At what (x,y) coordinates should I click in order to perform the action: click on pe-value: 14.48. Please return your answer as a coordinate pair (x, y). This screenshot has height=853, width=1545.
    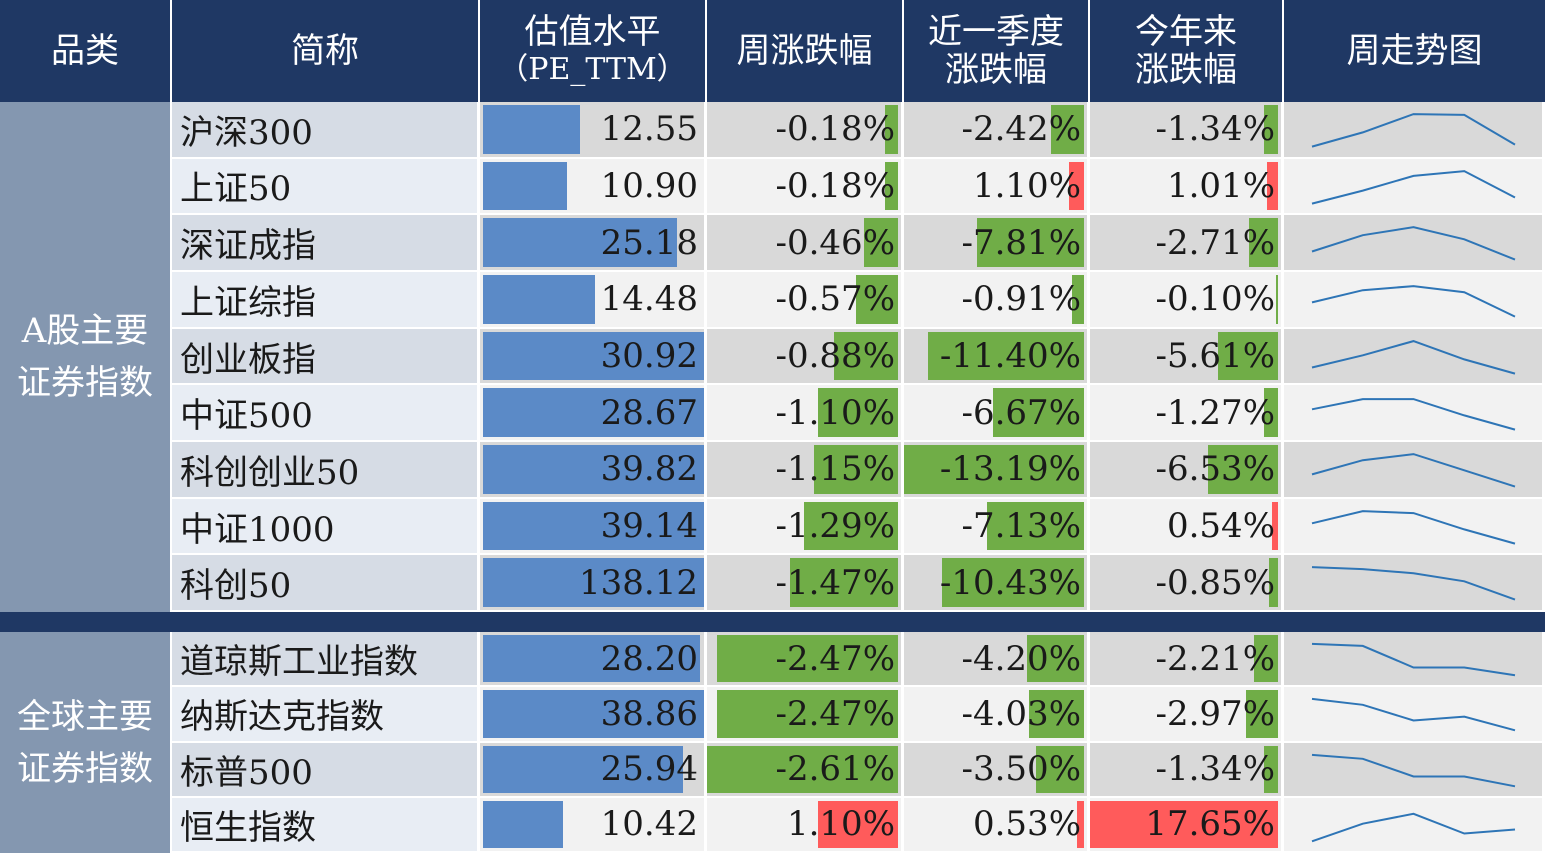
    Looking at the image, I should click on (649, 299).